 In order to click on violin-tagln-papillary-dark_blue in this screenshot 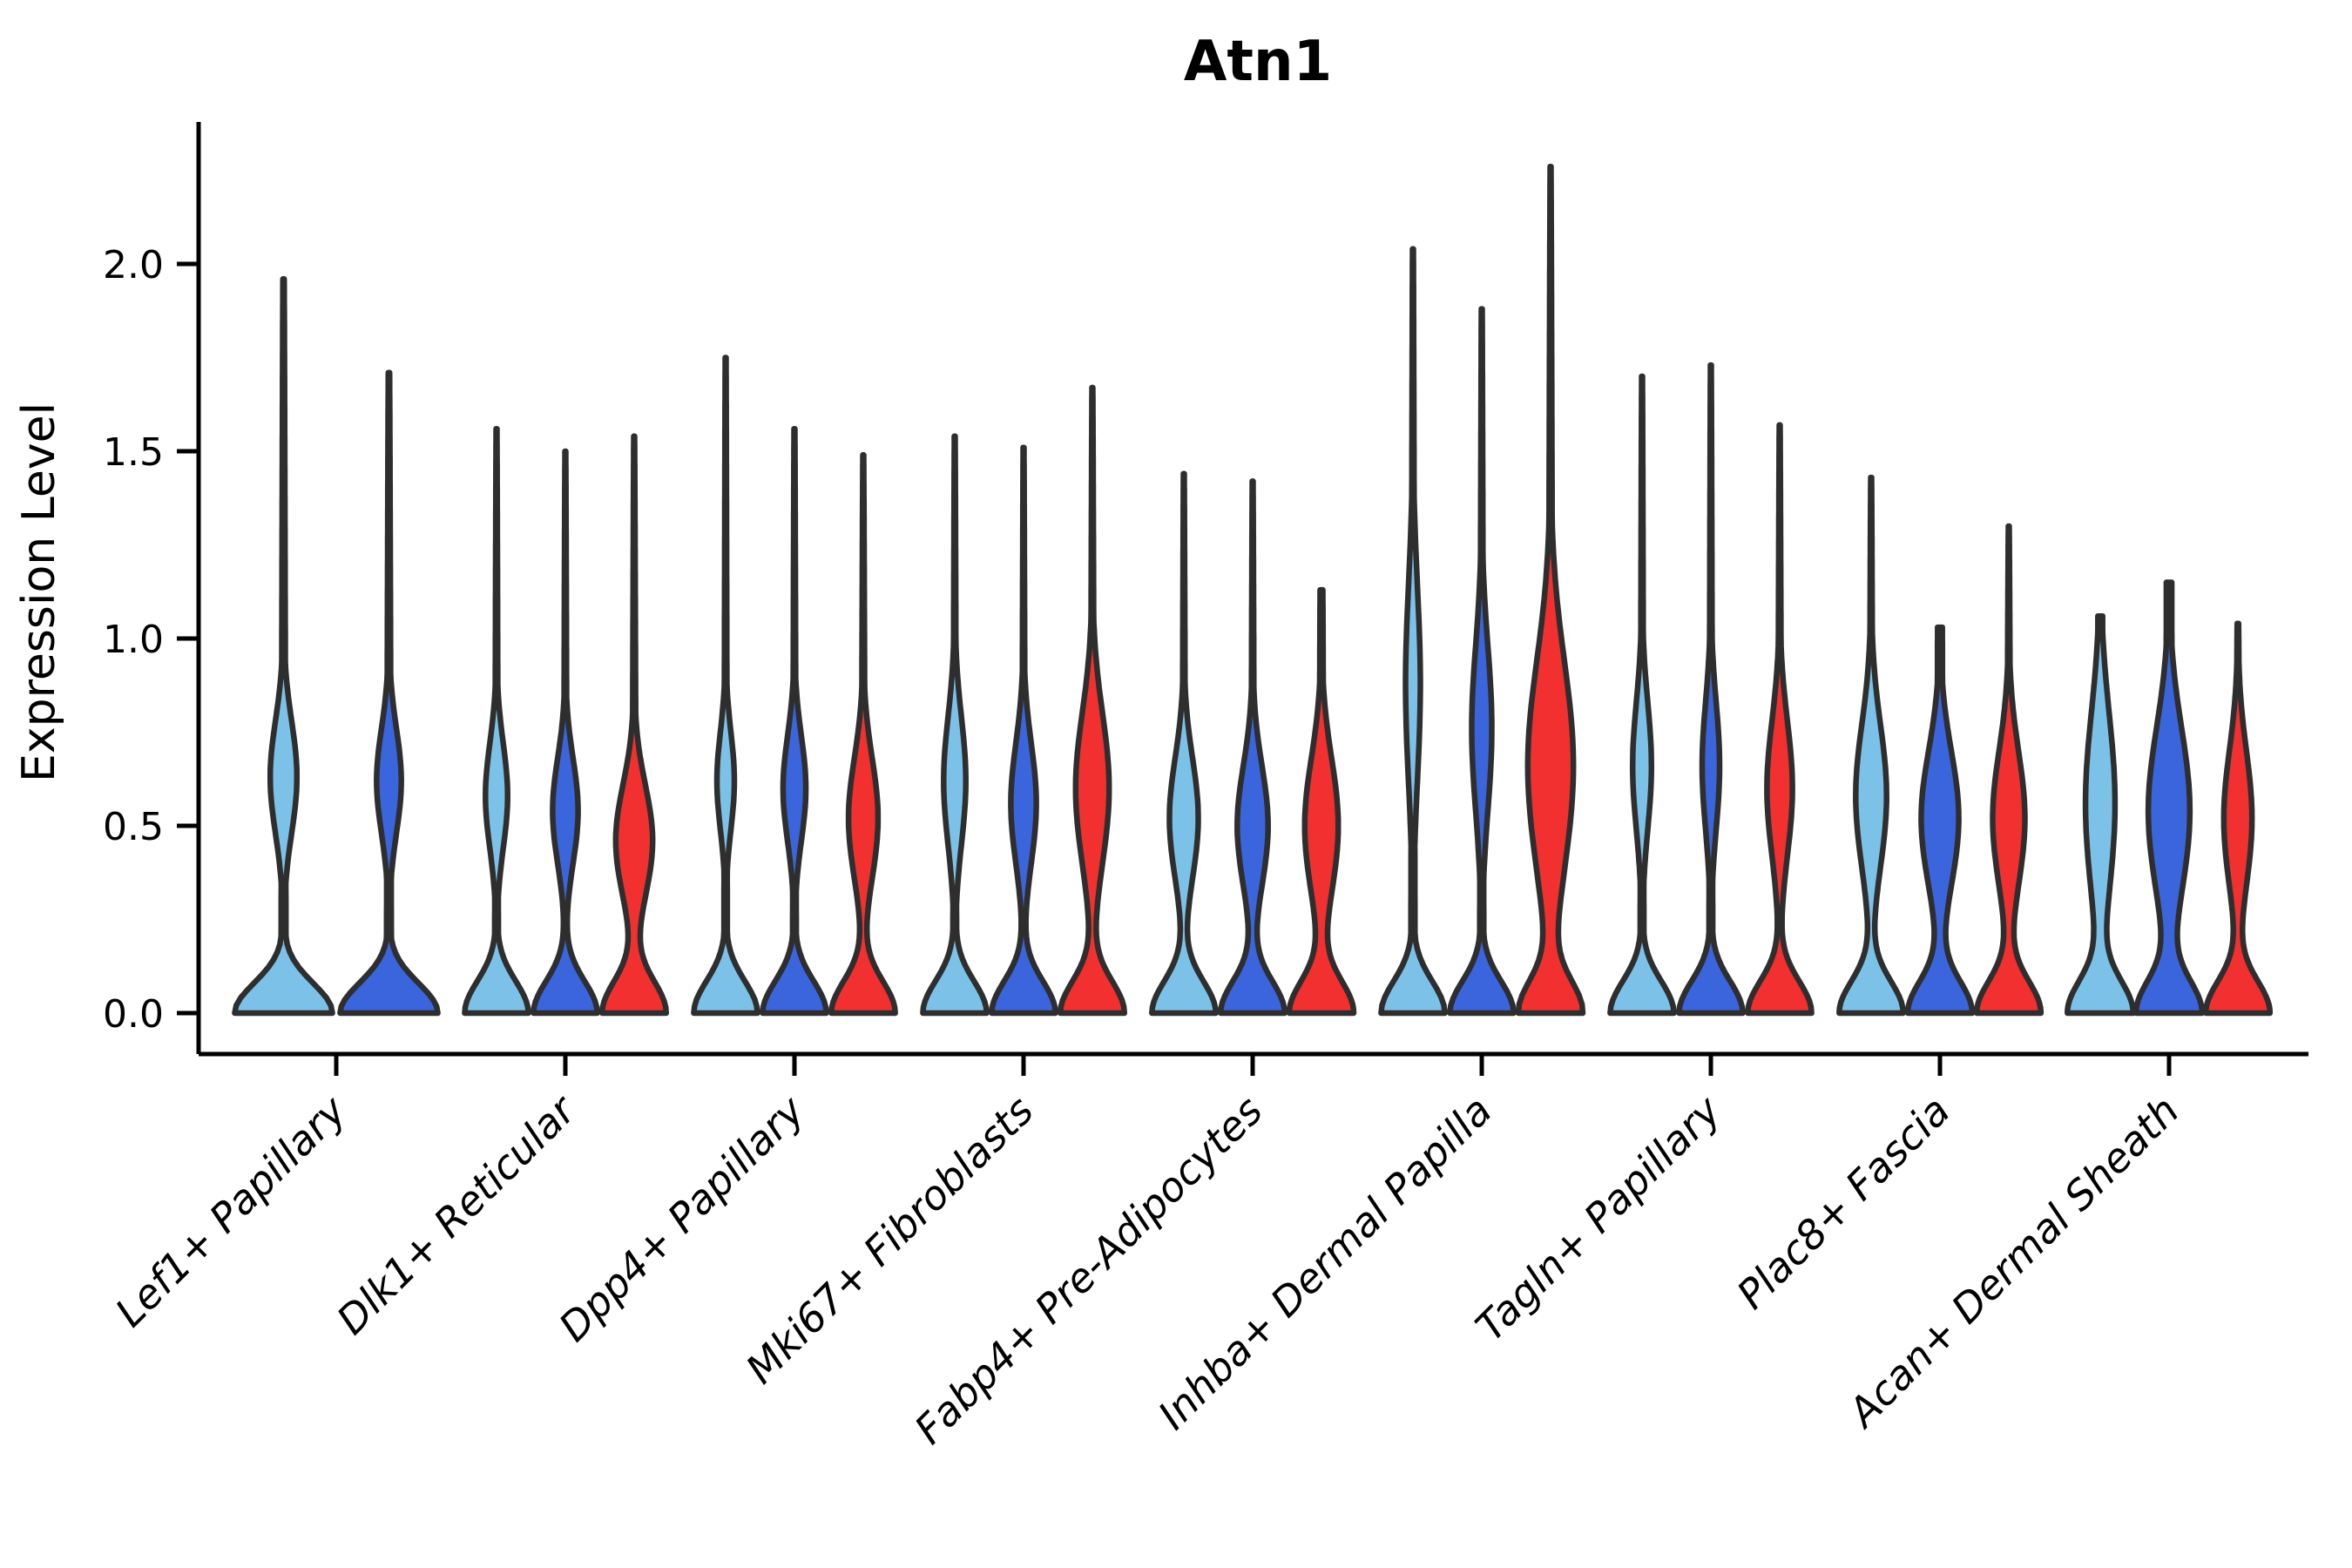, I will do `click(1711, 689)`.